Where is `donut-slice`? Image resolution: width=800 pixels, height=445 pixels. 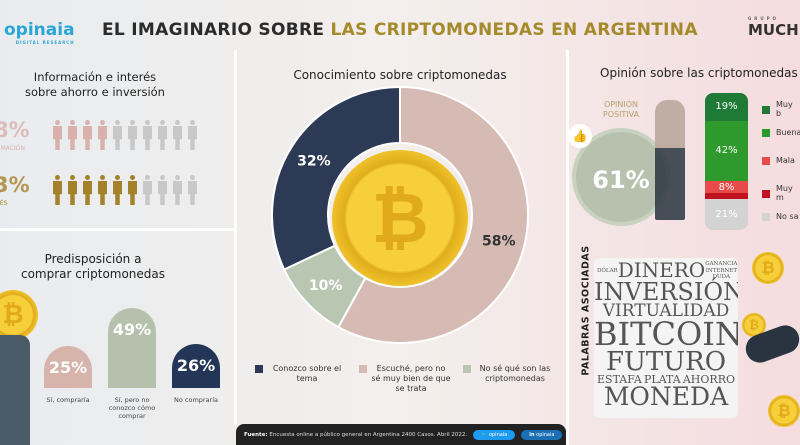
donut-slice is located at coordinates (432, 214).